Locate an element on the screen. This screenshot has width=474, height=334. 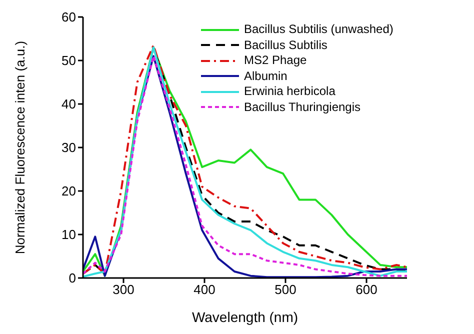
x-tick-label: 500 is located at coordinates (285, 290).